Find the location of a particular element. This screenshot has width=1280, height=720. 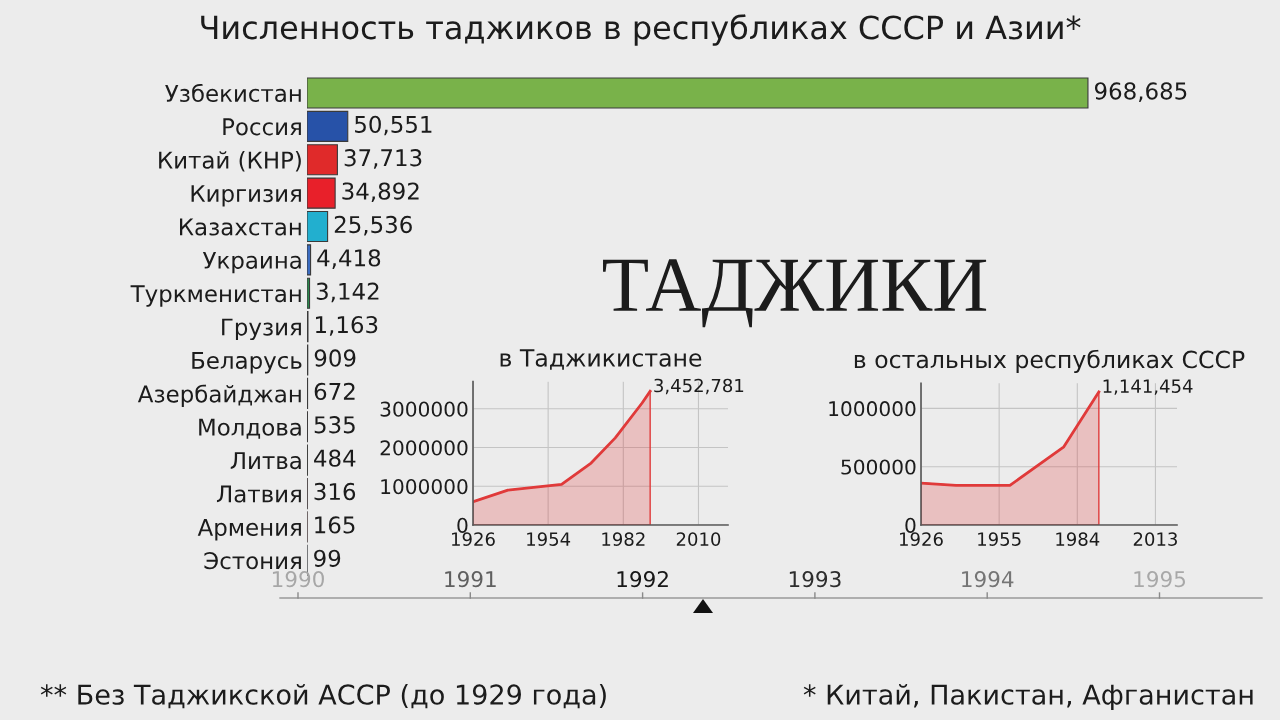

data-label: 672 is located at coordinates (334, 391).